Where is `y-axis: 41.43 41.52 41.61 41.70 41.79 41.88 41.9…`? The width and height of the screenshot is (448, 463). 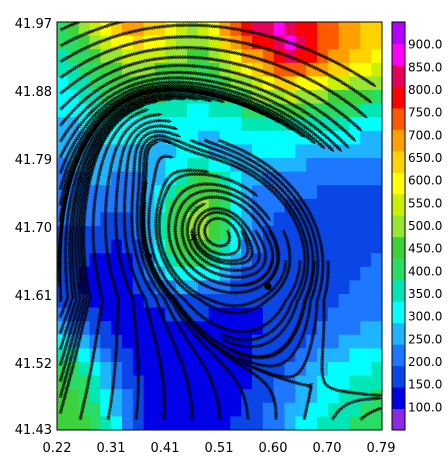 y-axis: 41.43 41.52 41.61 41.70 41.79 41.88 41.9… is located at coordinates (33, 227).